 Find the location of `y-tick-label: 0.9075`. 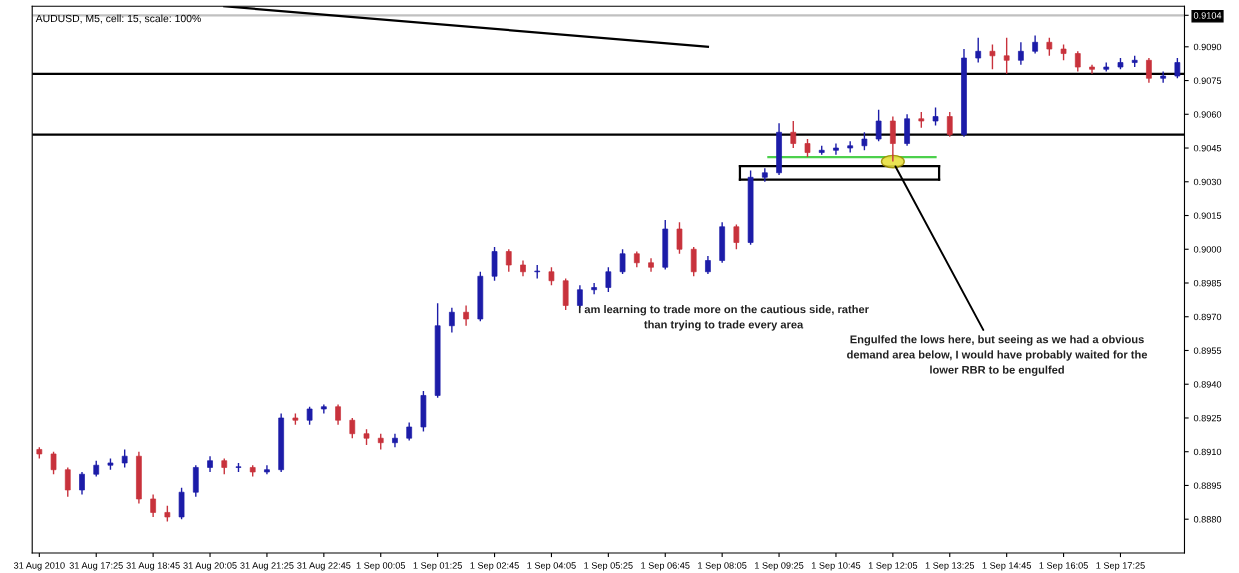

y-tick-label: 0.9075 is located at coordinates (1207, 80).